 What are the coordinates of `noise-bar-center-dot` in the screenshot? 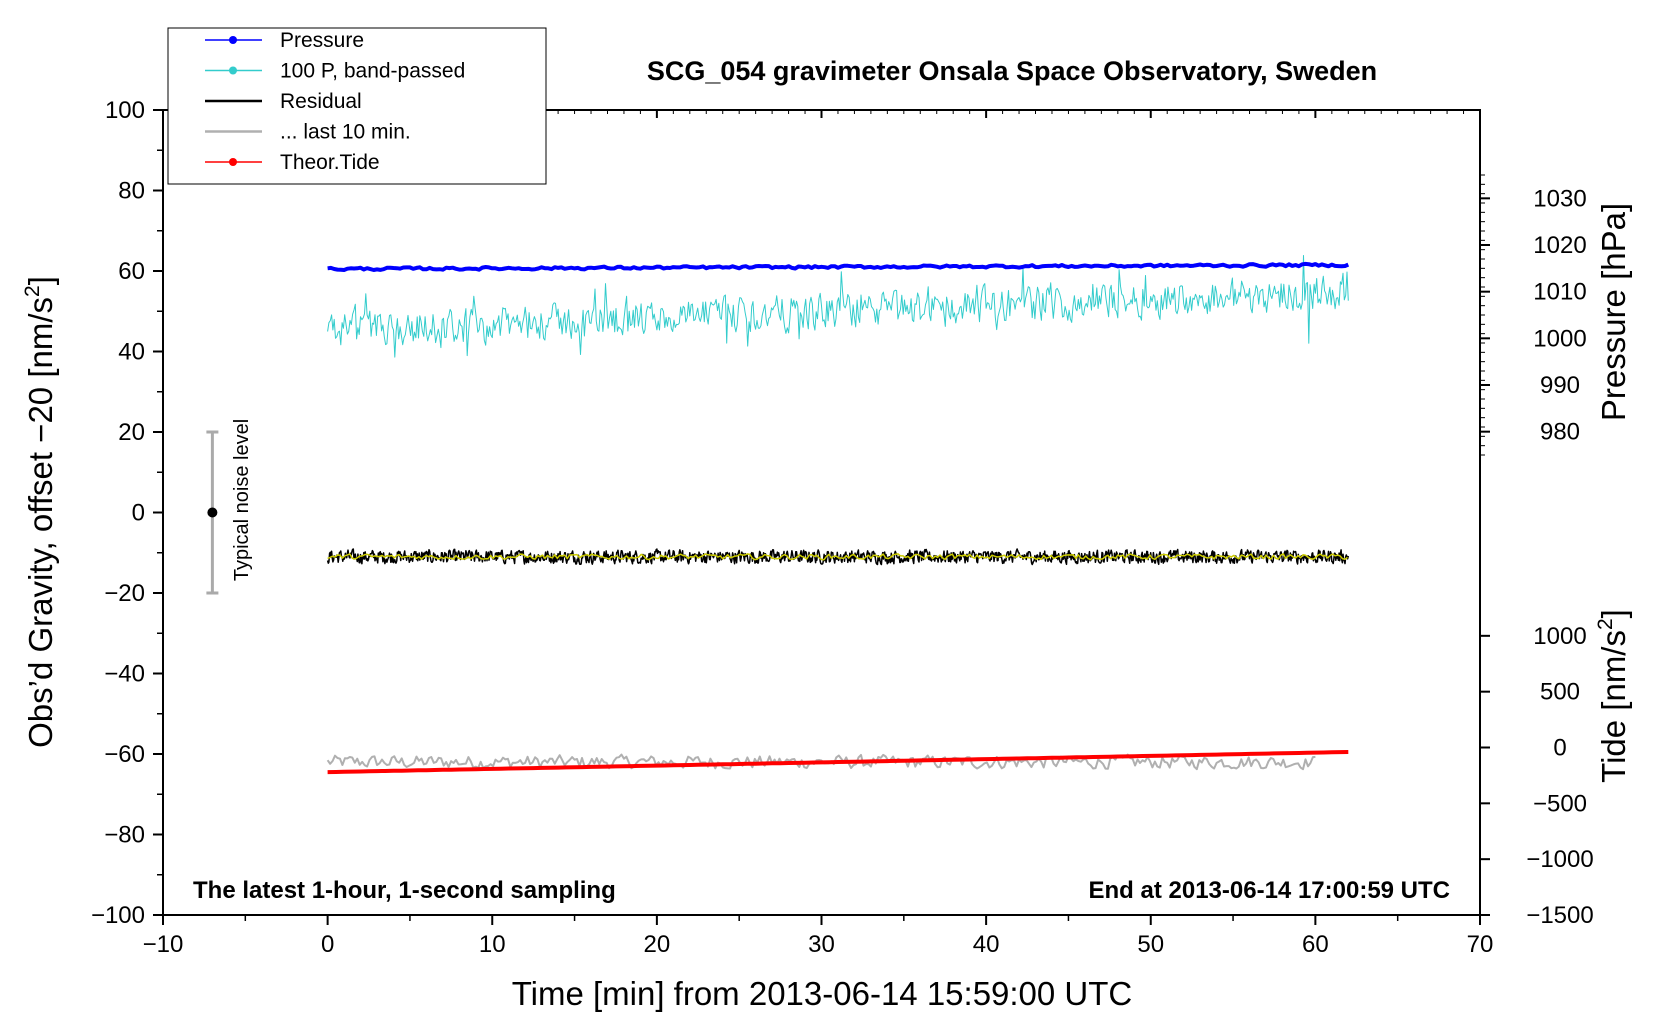 It's located at (212, 512).